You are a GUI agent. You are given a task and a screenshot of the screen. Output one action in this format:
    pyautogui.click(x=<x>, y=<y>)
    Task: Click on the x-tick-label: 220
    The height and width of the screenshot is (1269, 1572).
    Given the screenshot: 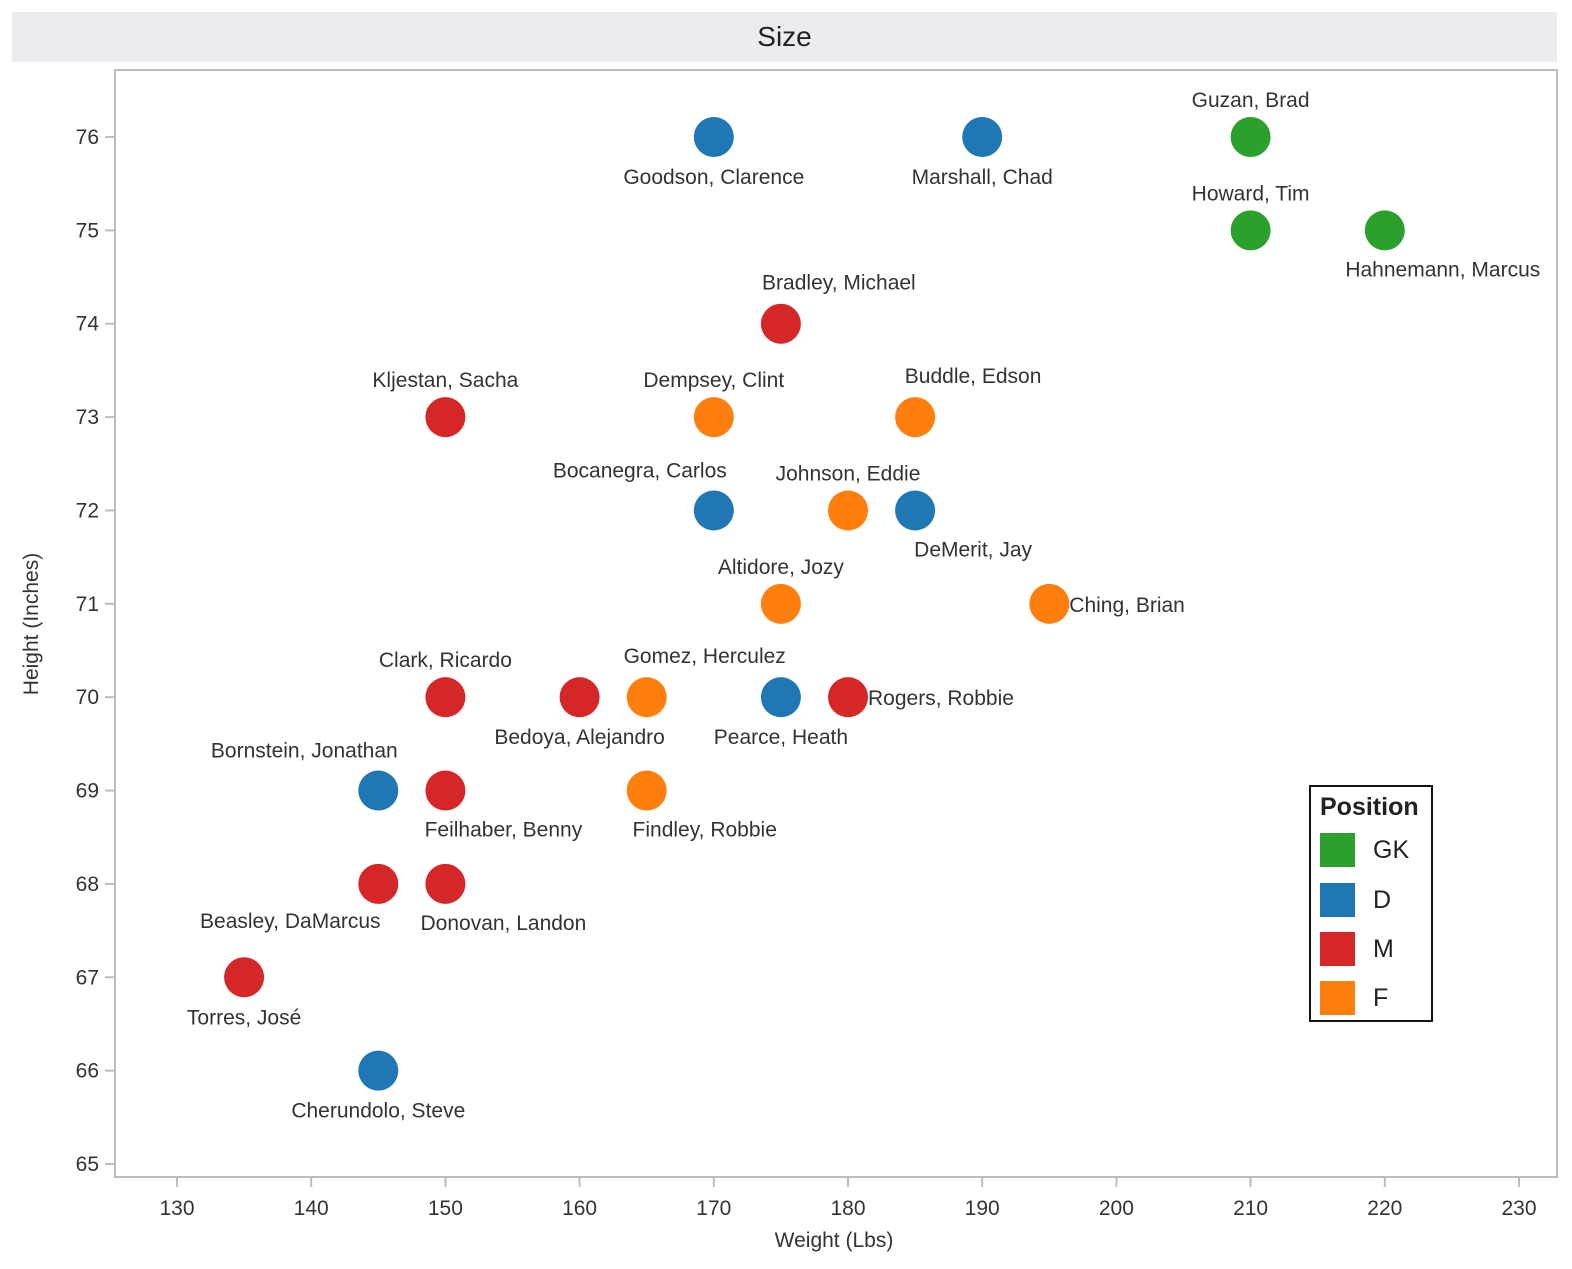 What is the action you would take?
    pyautogui.click(x=1384, y=1208)
    